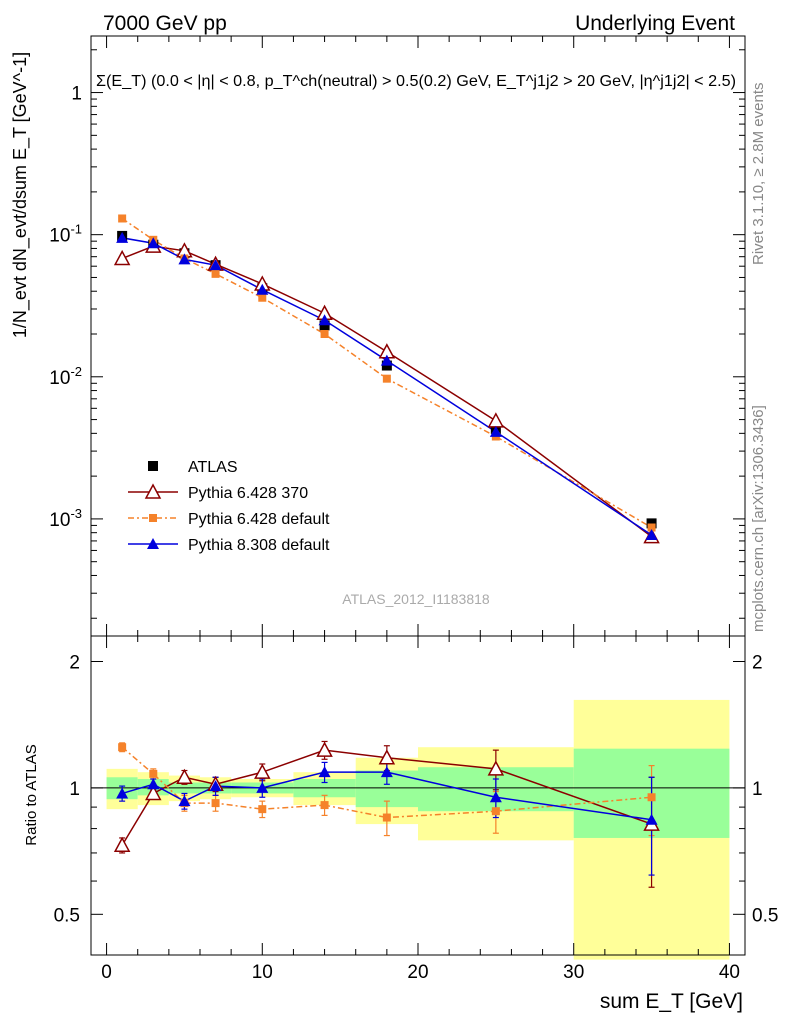 The width and height of the screenshot is (786, 1024). Describe the element at coordinates (262, 972) in the screenshot. I see `x-tick-label: 10` at that location.